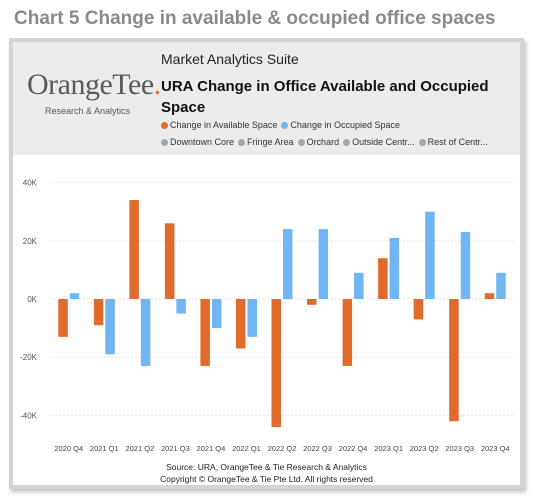 This screenshot has width=535, height=501. I want to click on region-legend-item: Fringe Area, so click(266, 142).